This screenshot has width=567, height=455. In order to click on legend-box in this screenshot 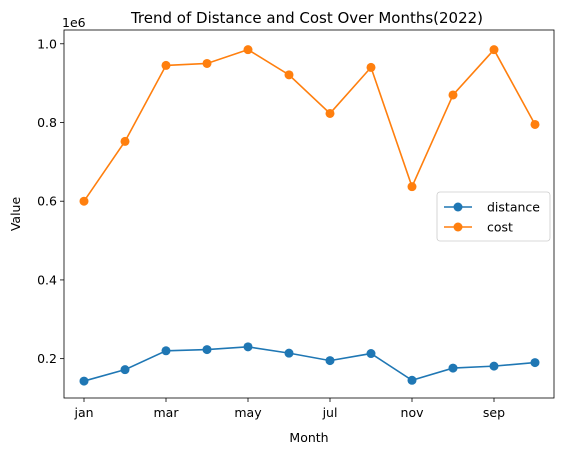, I will do `click(493, 216)`.